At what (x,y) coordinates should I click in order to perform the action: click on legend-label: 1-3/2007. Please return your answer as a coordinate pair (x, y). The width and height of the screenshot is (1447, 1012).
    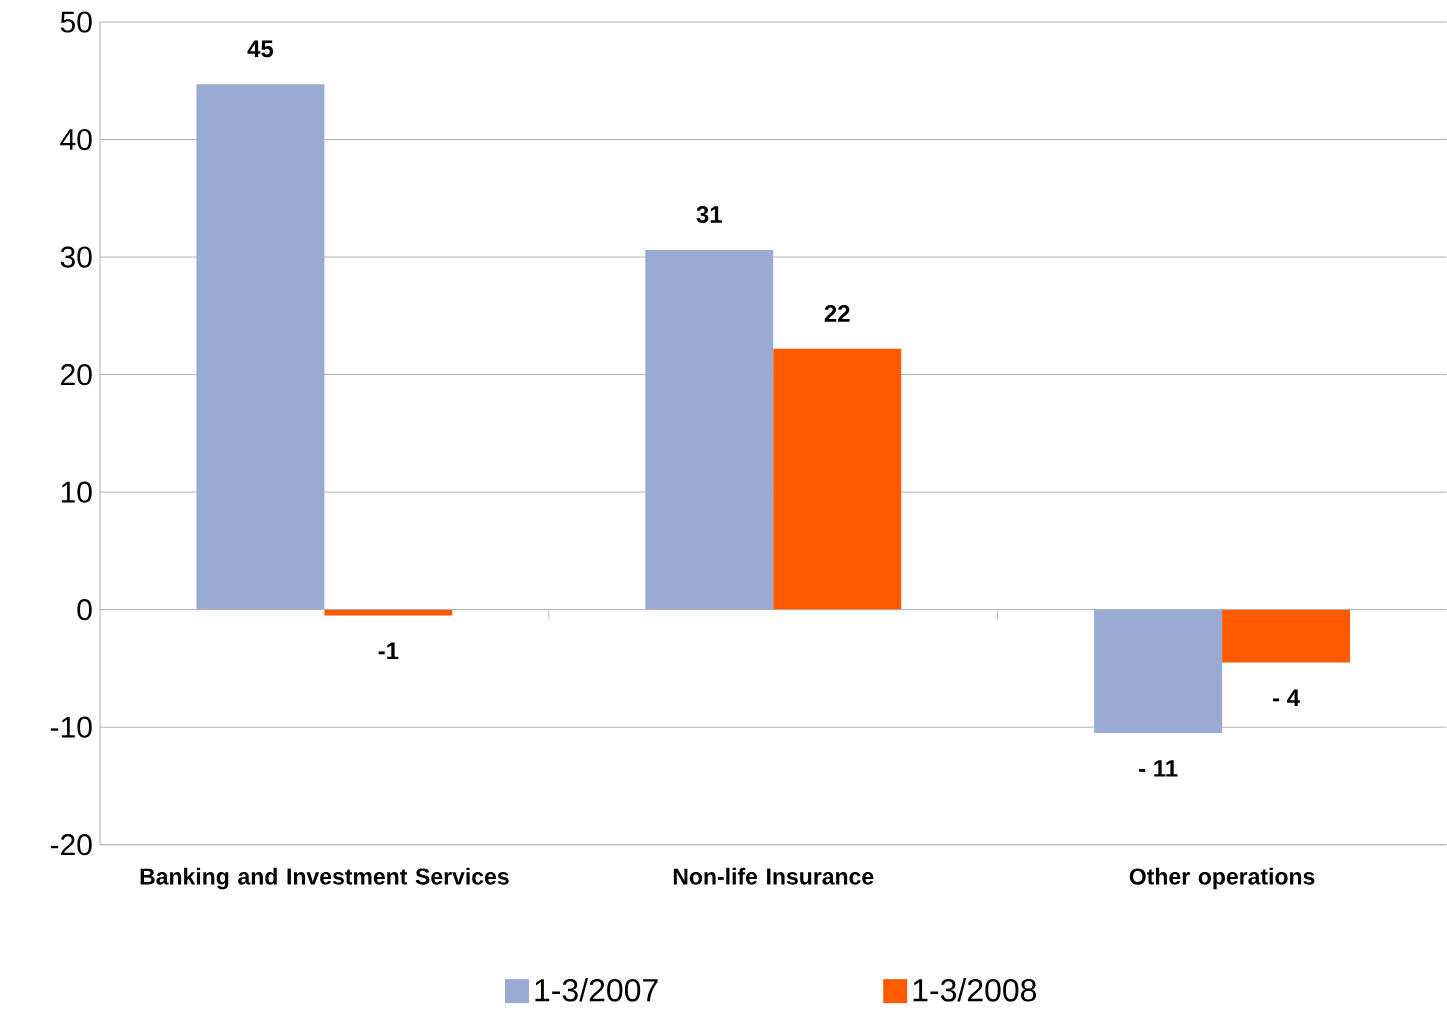
    Looking at the image, I should click on (596, 989).